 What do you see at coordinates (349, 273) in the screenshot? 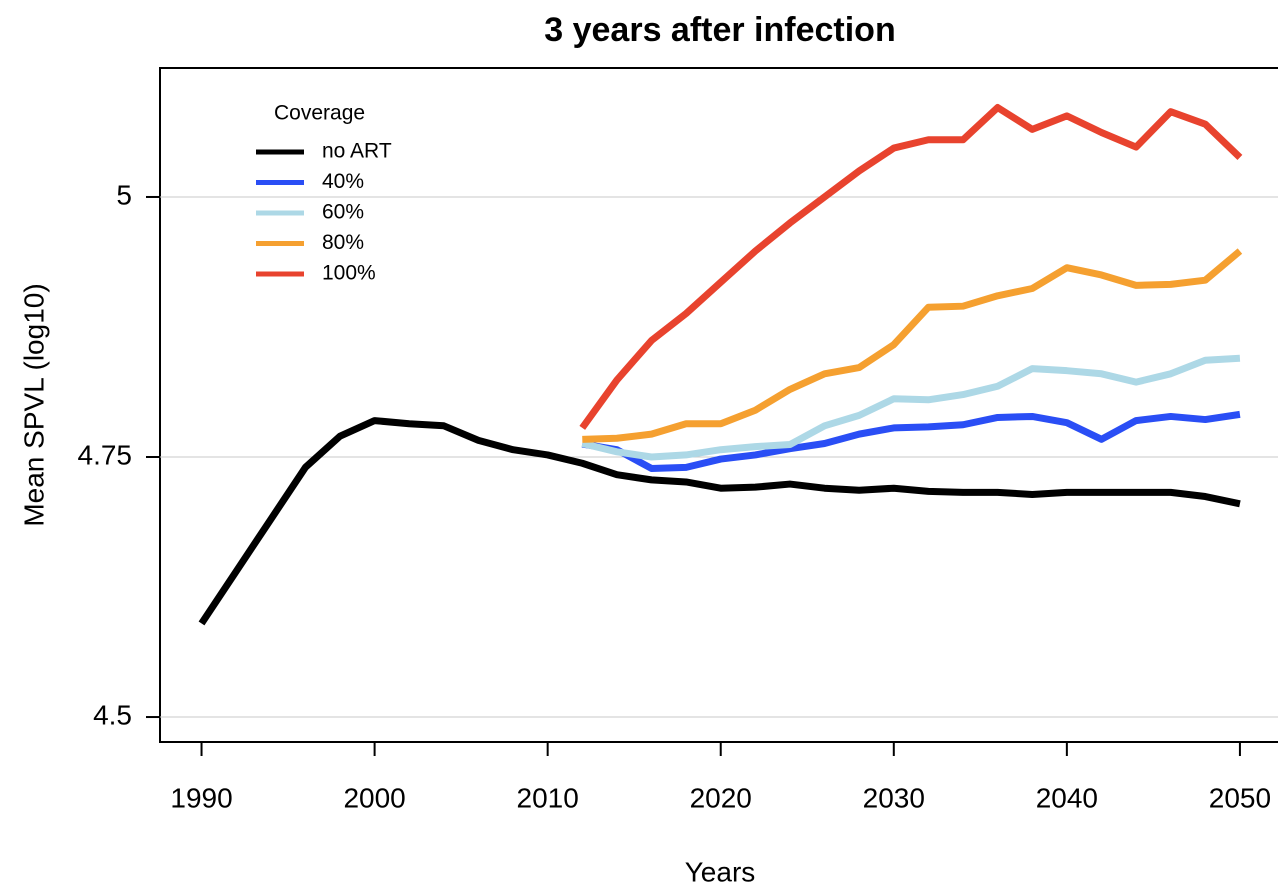
I see `legend-label: 100%` at bounding box center [349, 273].